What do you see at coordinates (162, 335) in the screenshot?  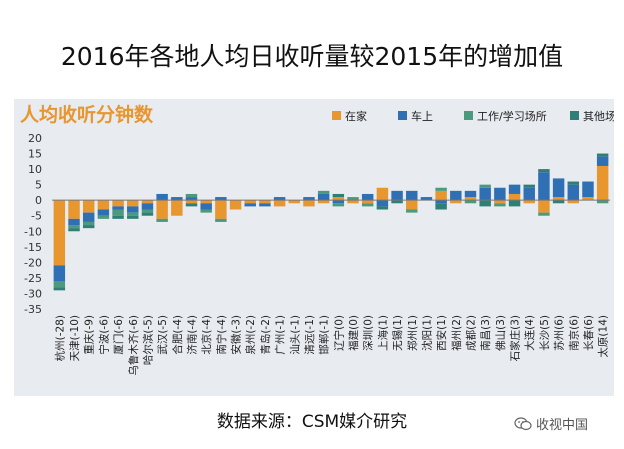 I see `x-tick-label: 武汉(-5)` at bounding box center [162, 335].